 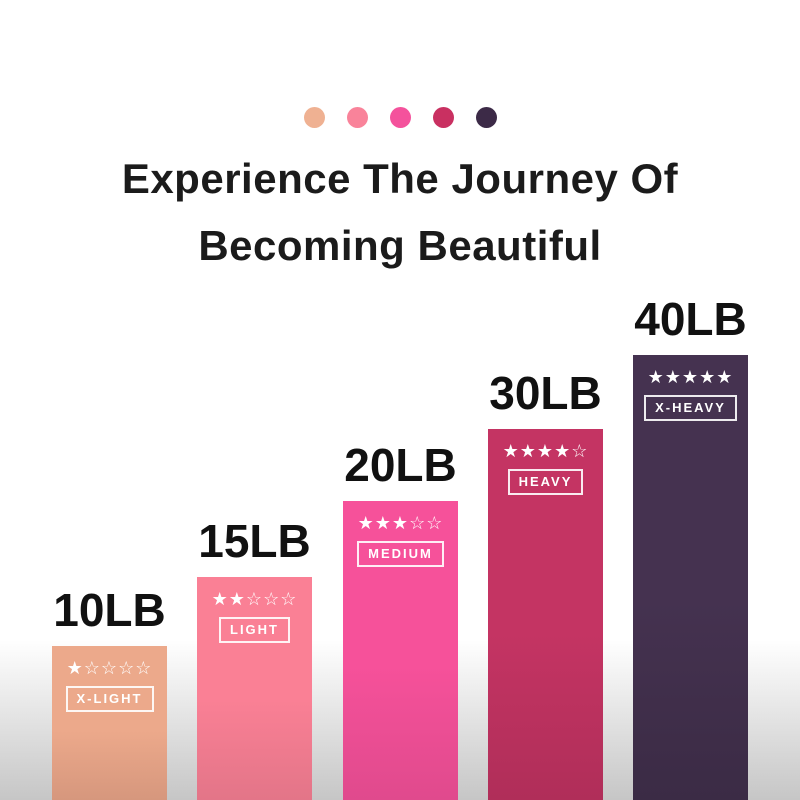 I want to click on x-light-dot-icon, so click(x=314, y=117).